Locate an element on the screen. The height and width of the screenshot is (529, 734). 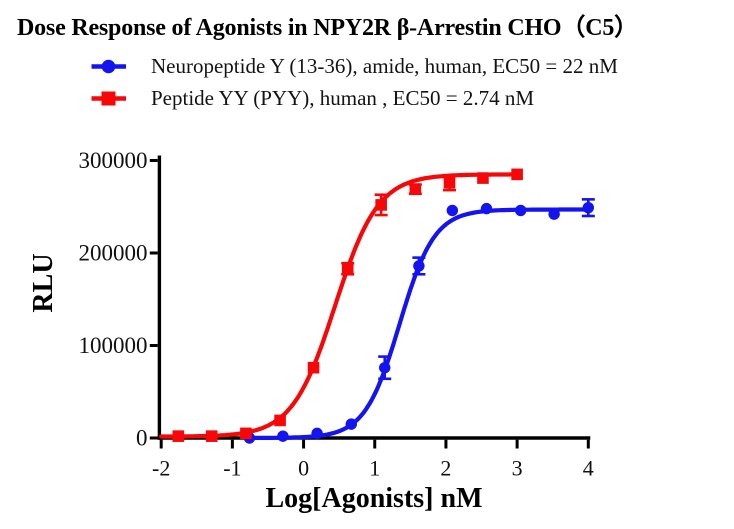
legend-square-marker-icon is located at coordinates (108, 98).